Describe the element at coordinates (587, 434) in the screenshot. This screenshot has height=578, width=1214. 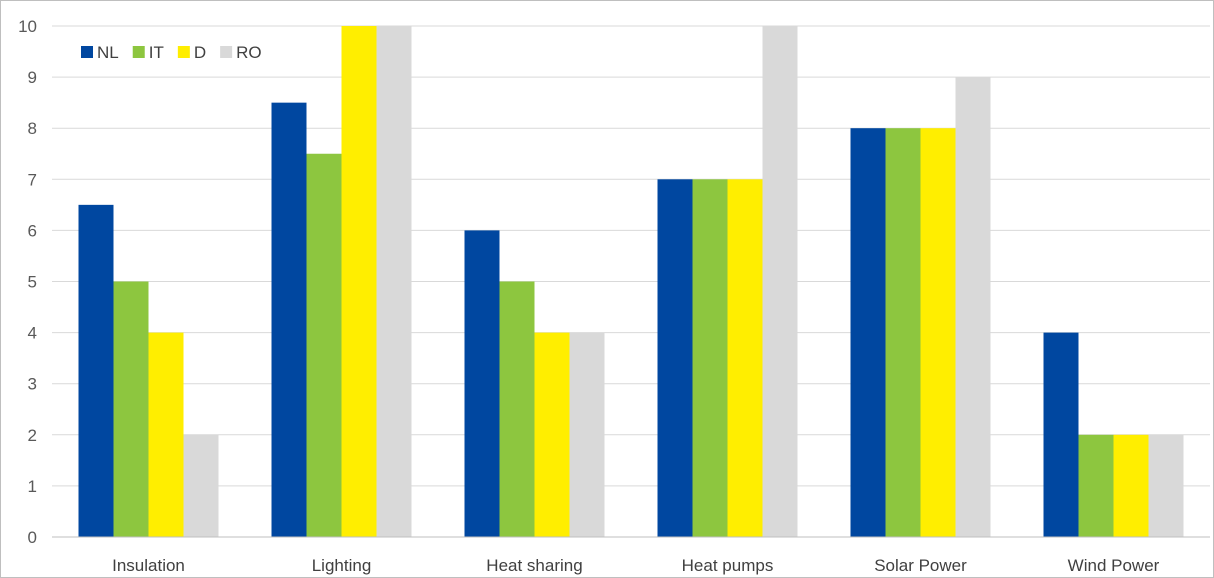
I see `bar-ro-heat-sharing` at that location.